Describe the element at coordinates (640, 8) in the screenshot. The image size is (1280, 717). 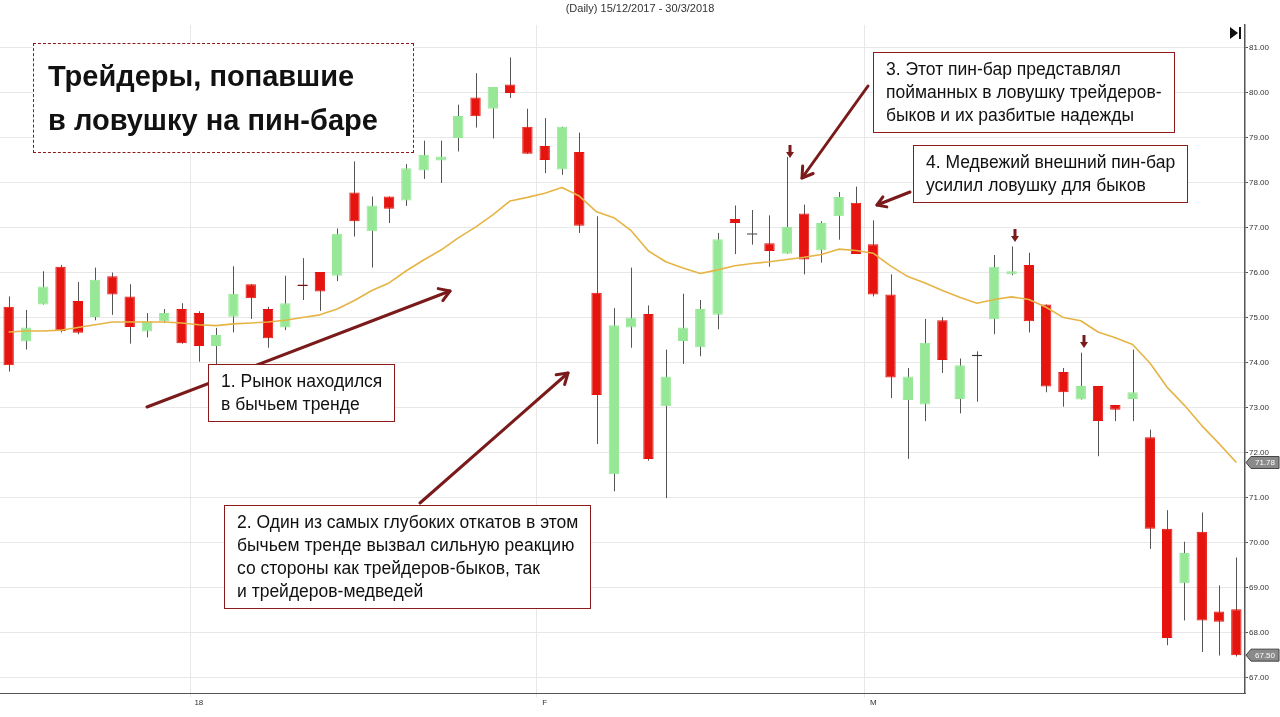
I see `chart-subtitle: (Daily) 15/12/2017 - 30/3/2018` at that location.